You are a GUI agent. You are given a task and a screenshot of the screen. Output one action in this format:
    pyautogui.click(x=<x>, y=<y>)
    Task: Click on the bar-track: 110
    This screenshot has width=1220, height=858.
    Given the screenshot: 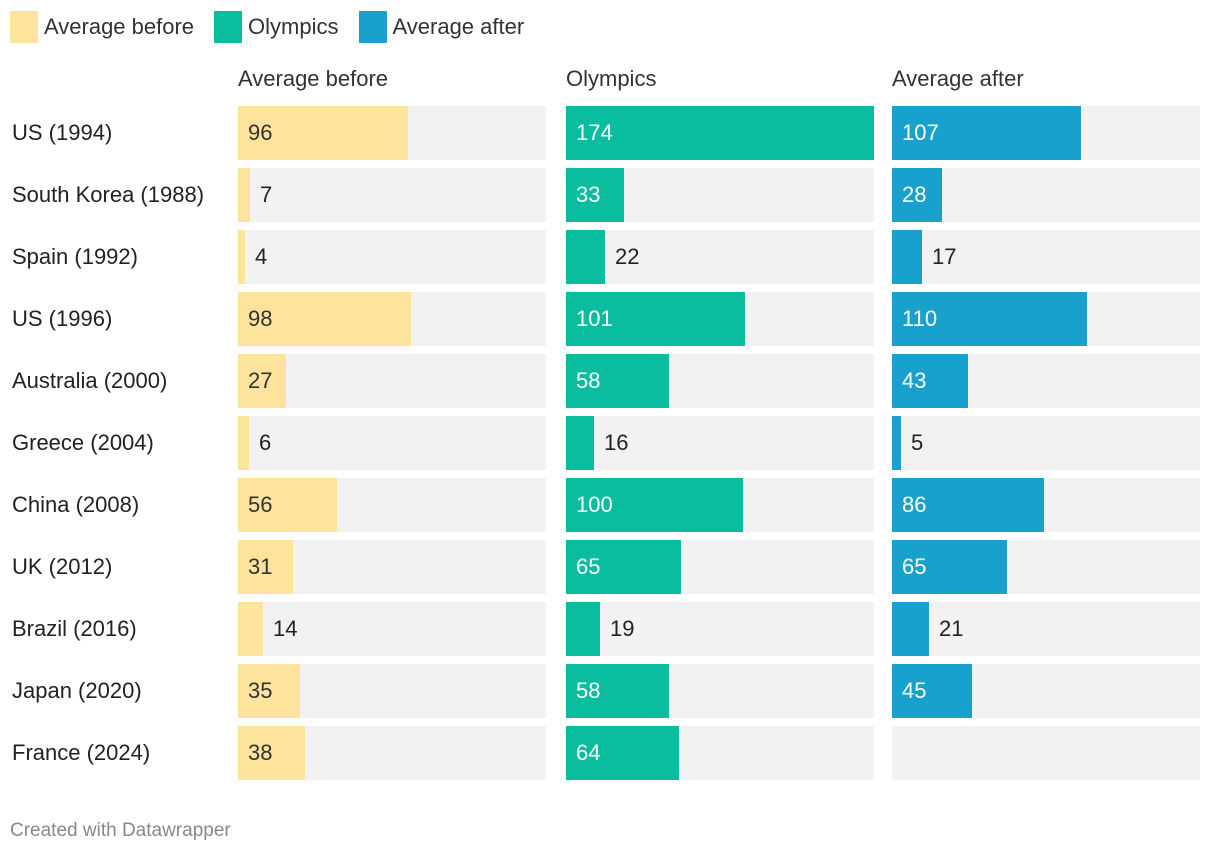 What is the action you would take?
    pyautogui.click(x=1046, y=319)
    